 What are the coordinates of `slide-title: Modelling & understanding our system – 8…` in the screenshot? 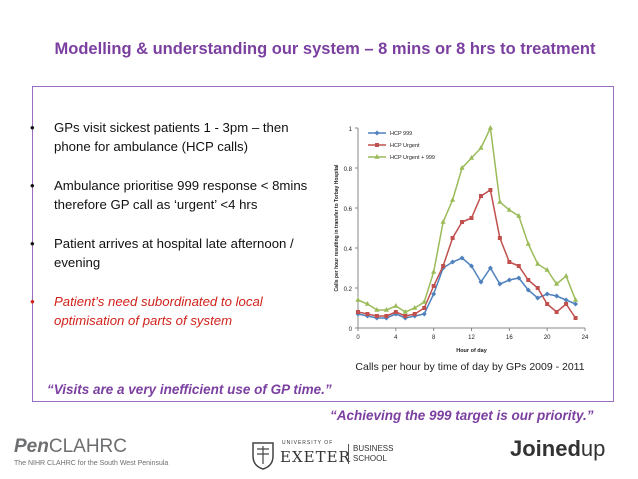 It's located at (325, 49).